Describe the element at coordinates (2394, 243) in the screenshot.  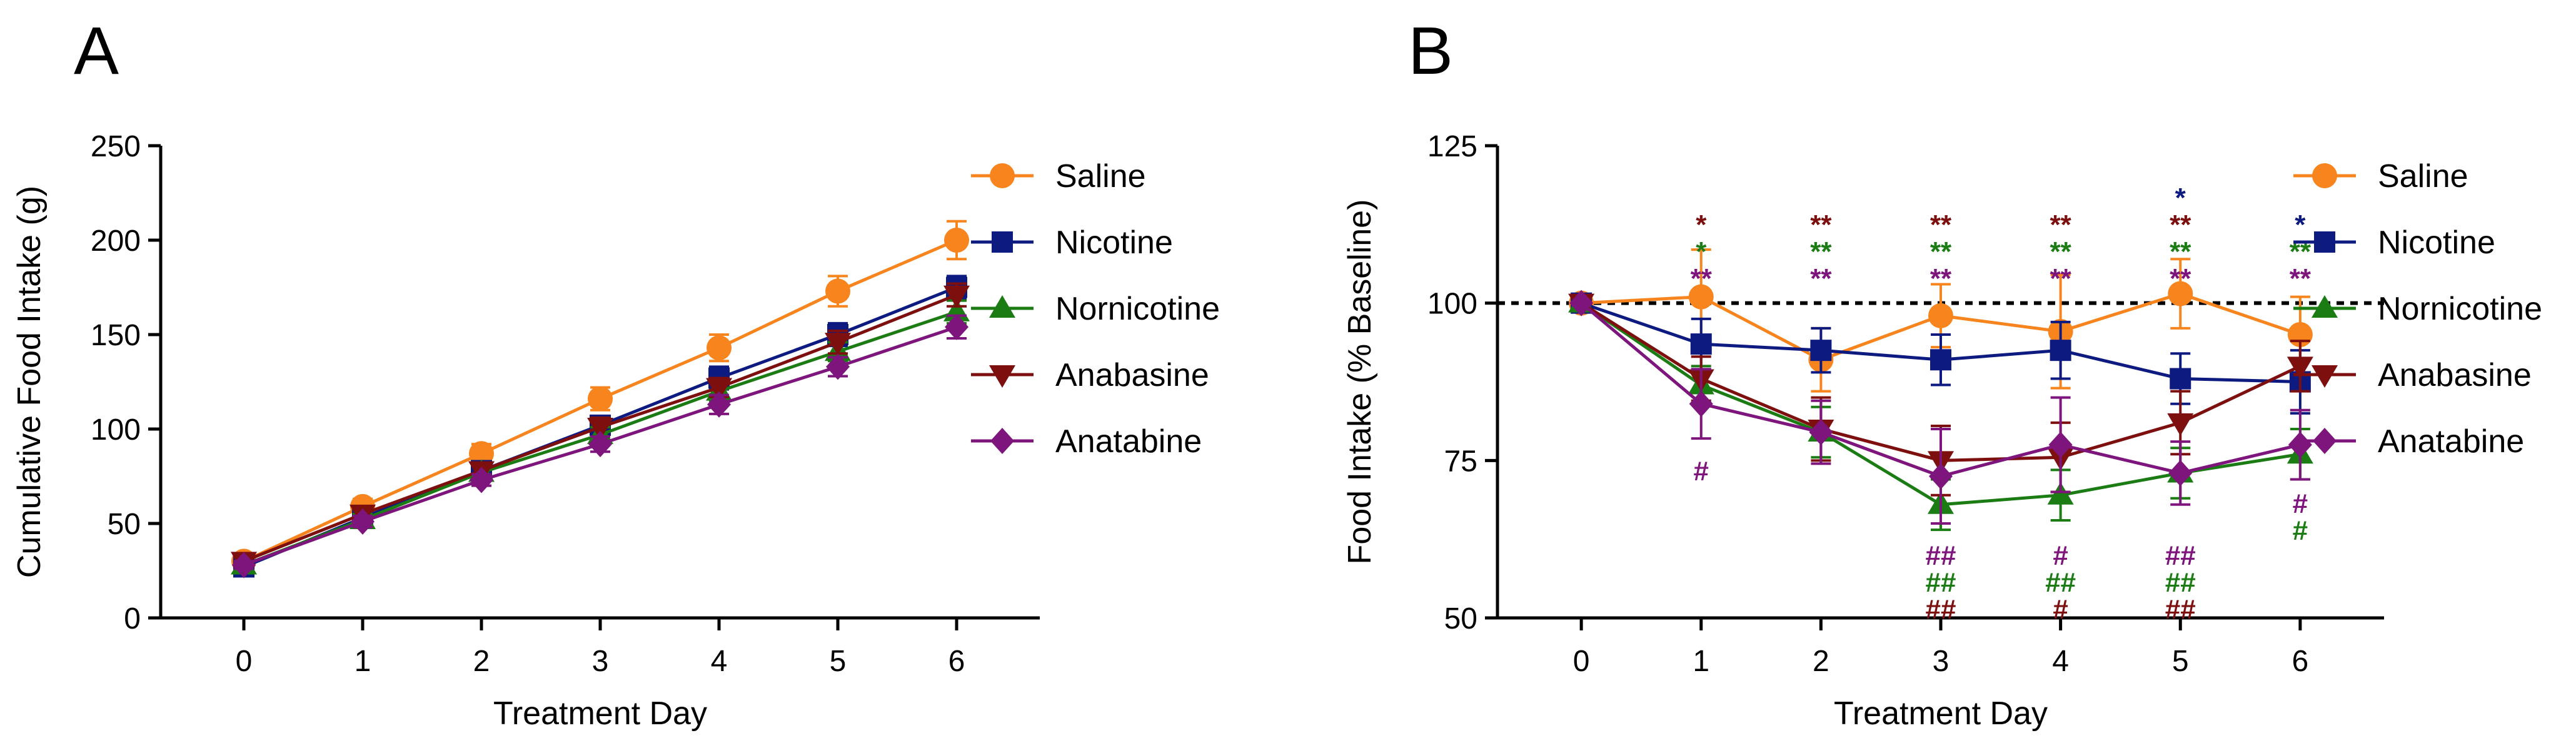
I see `panel-b-legend-item-nicotine: Nicotine` at that location.